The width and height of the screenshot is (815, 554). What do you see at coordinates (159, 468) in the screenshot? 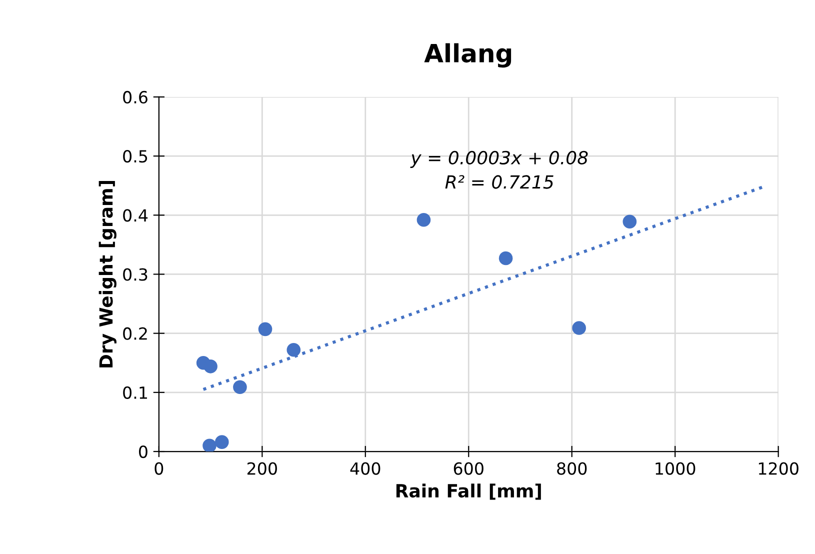
I see `x-tick-label: 0` at bounding box center [159, 468].